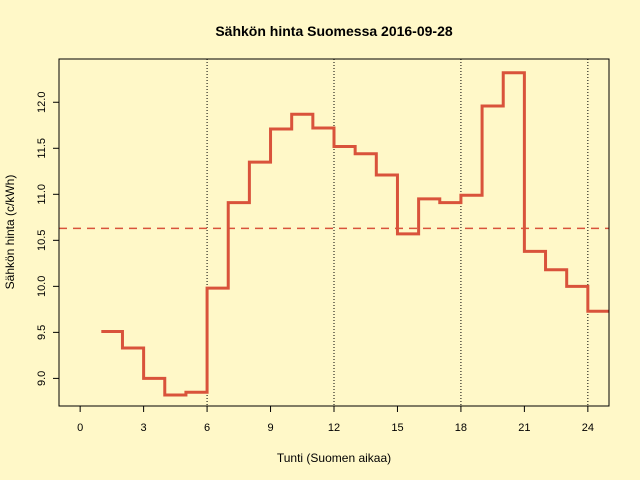  I want to click on y-axis: 9.0 9.5 10.0 10.5 11.0 11.5 12.0, so click(48, 239).